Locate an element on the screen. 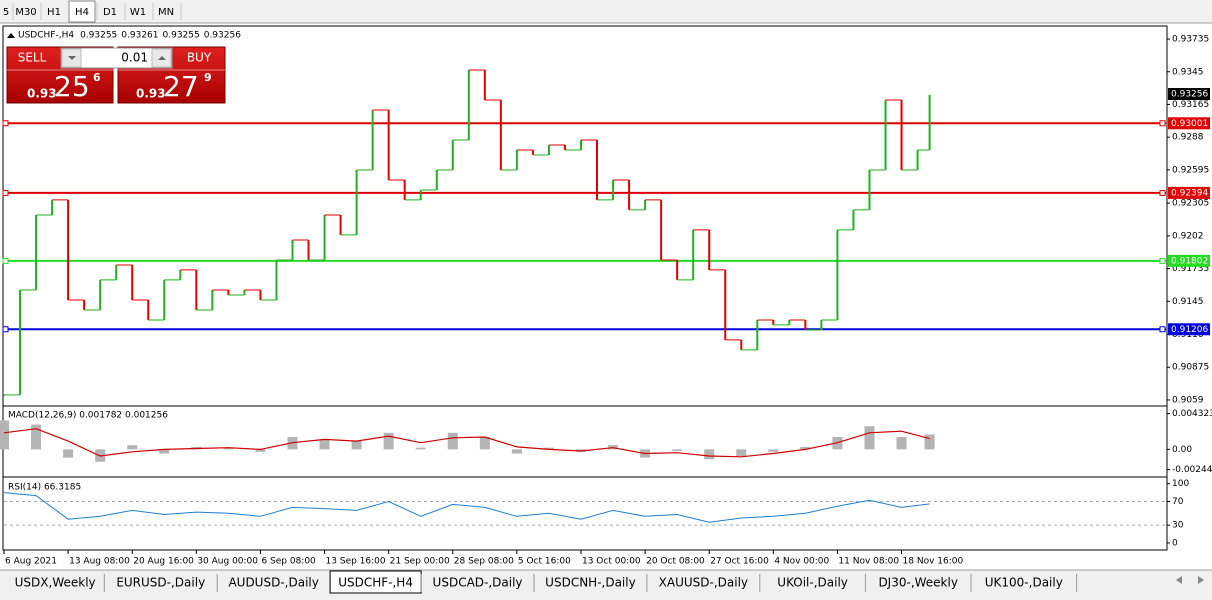 The image size is (1212, 600). x-tick-label: 6 Aug 2021 is located at coordinates (31, 562).